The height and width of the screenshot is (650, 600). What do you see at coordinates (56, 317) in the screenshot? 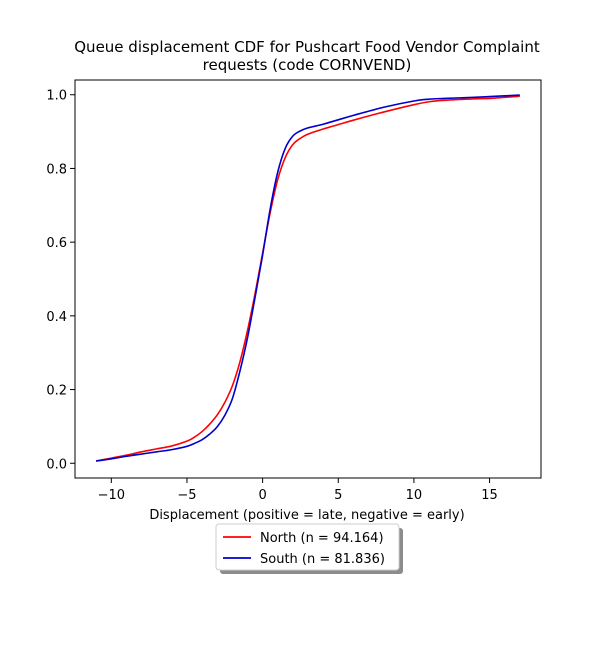
I see `y-tick-label: 0.4` at bounding box center [56, 317].